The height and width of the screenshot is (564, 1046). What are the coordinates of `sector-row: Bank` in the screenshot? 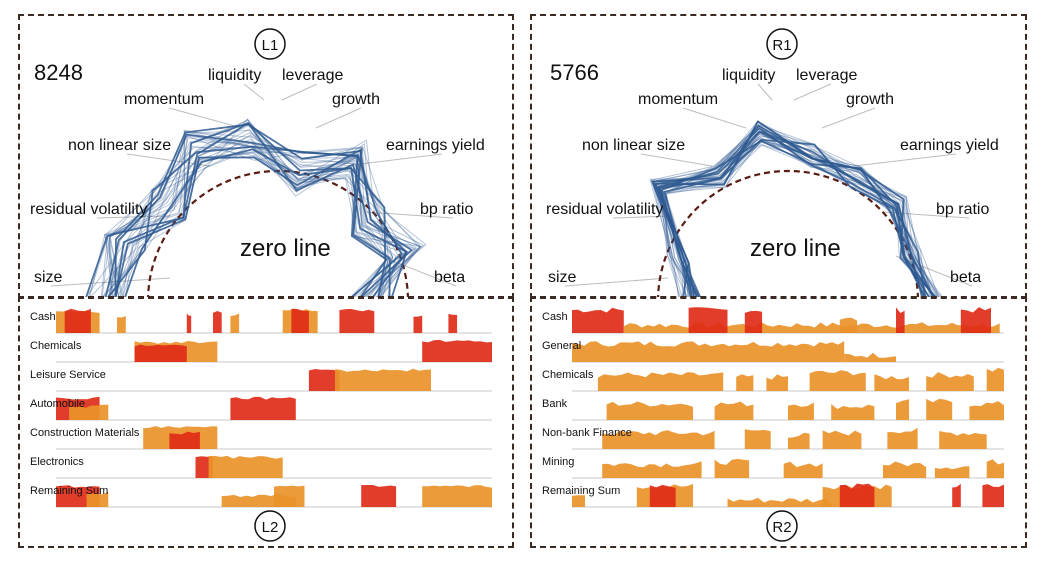 It's located at (773, 409).